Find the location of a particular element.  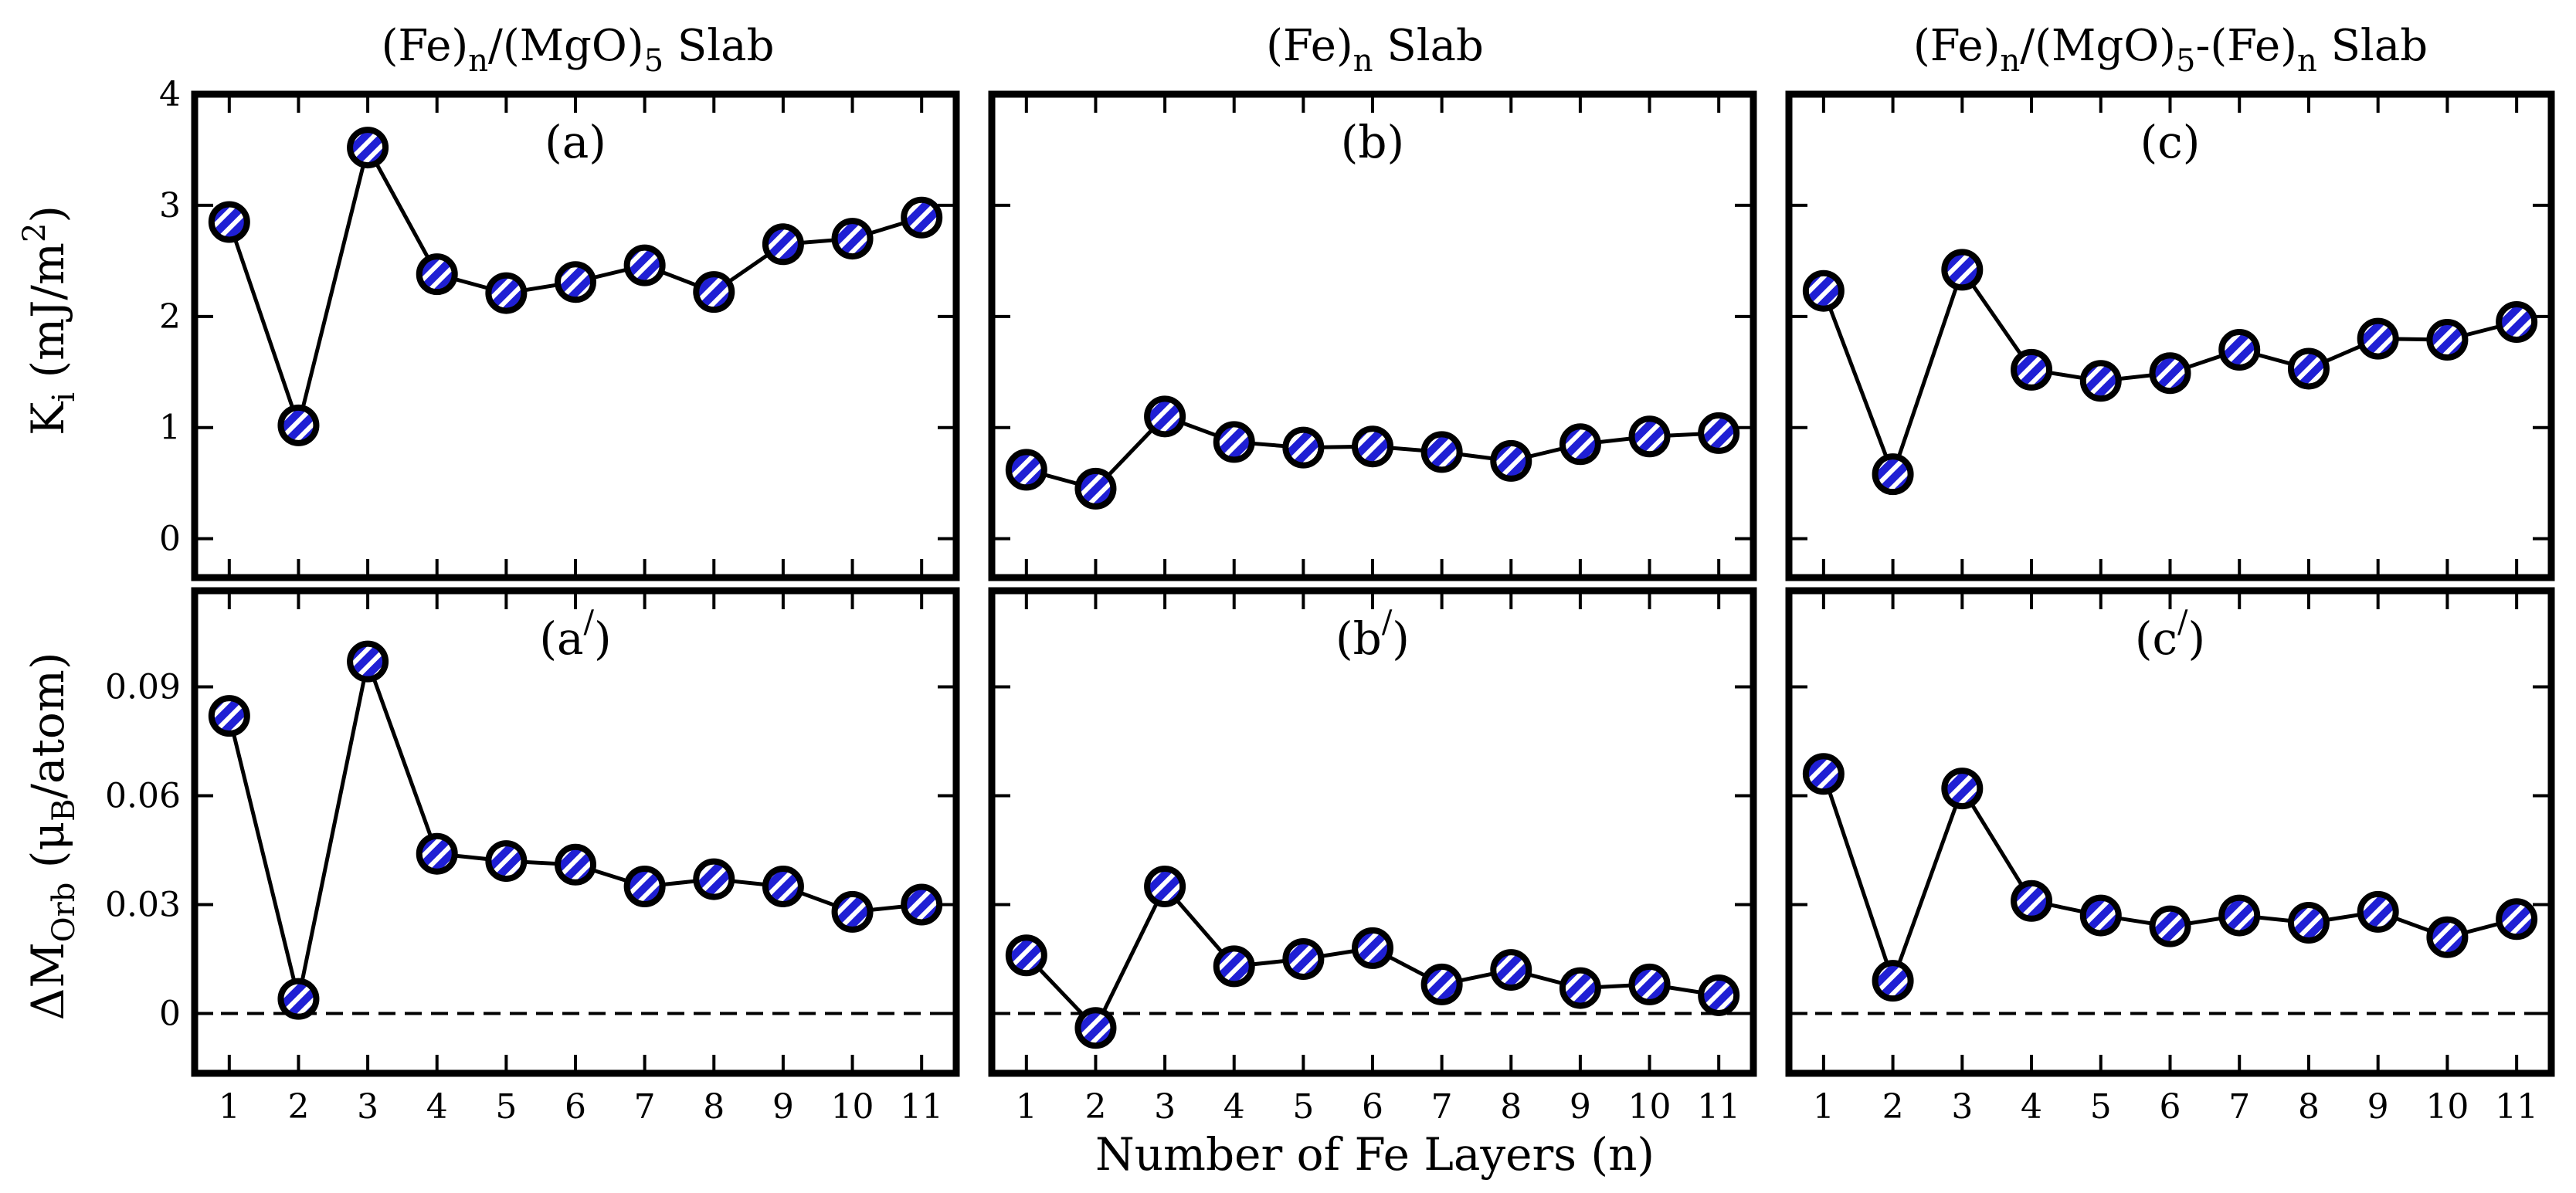

y-tick-label: 0.06 is located at coordinates (143, 797).